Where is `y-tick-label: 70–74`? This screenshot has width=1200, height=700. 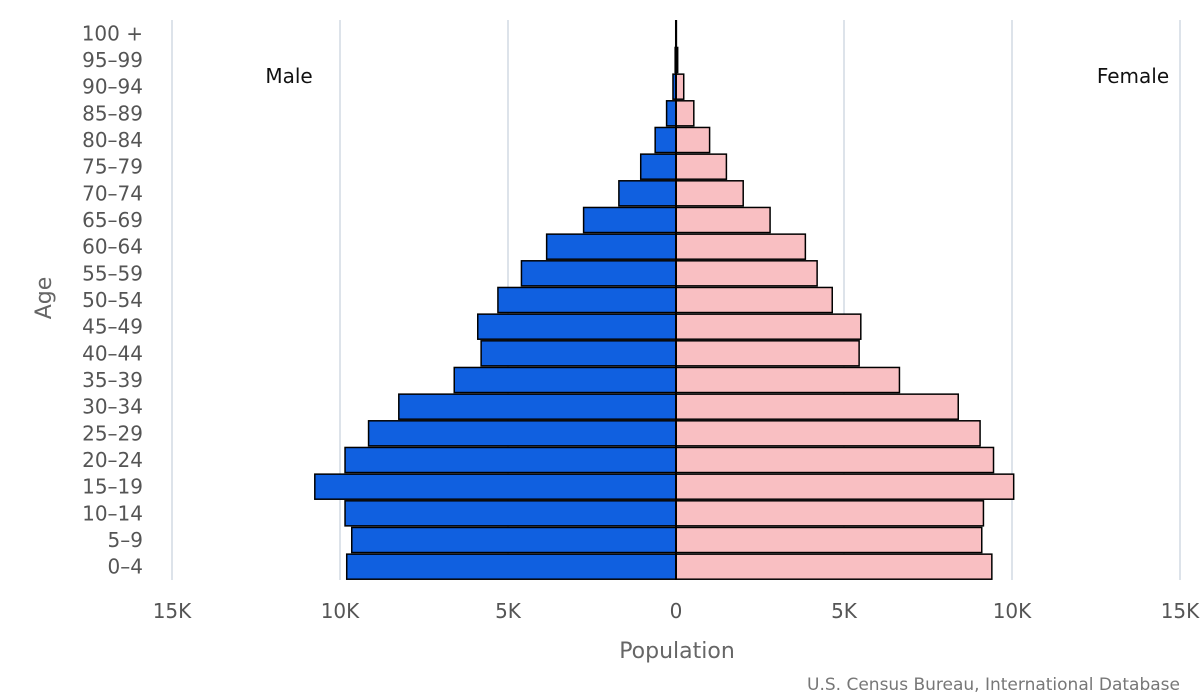
y-tick-label: 70–74 is located at coordinates (112, 193).